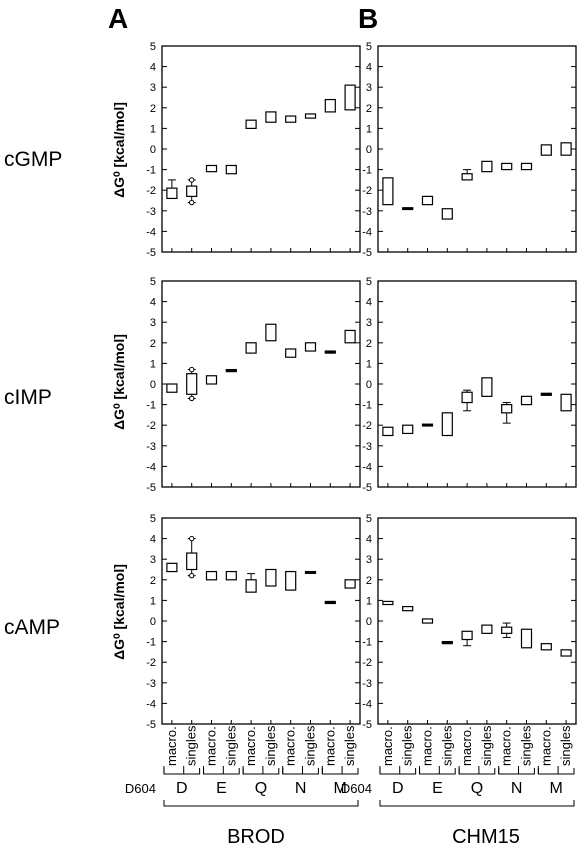 The height and width of the screenshot is (853, 587). Describe the element at coordinates (340, 788) in the screenshot. I see `x-group-label: M` at that location.